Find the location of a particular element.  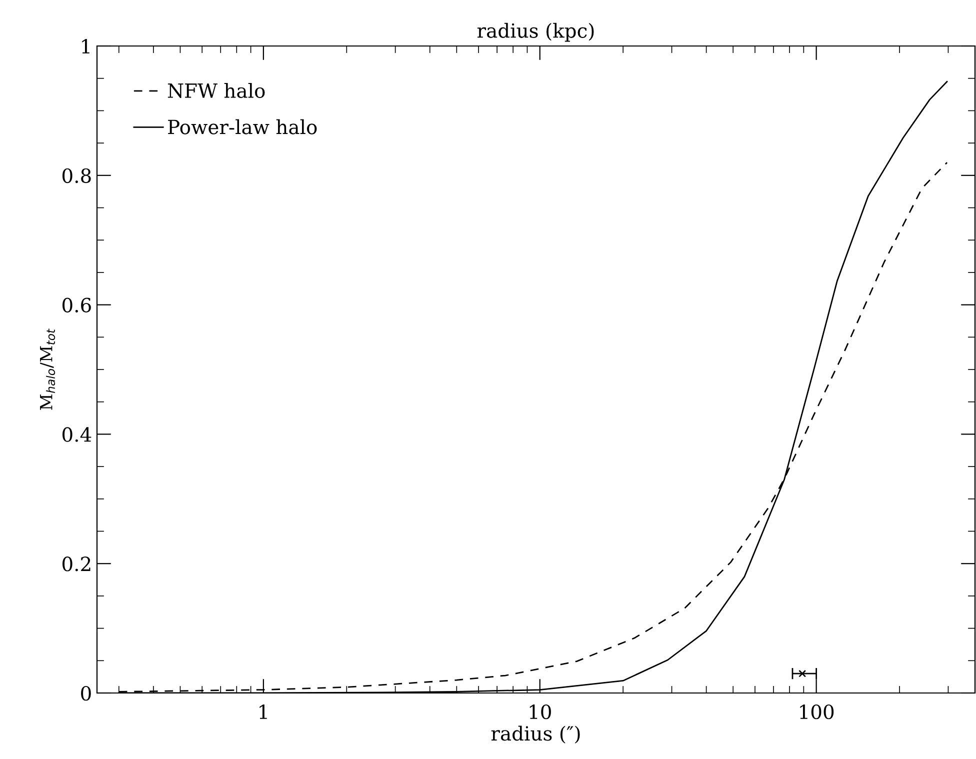

y-tick-label: 0.6 is located at coordinates (76, 305).